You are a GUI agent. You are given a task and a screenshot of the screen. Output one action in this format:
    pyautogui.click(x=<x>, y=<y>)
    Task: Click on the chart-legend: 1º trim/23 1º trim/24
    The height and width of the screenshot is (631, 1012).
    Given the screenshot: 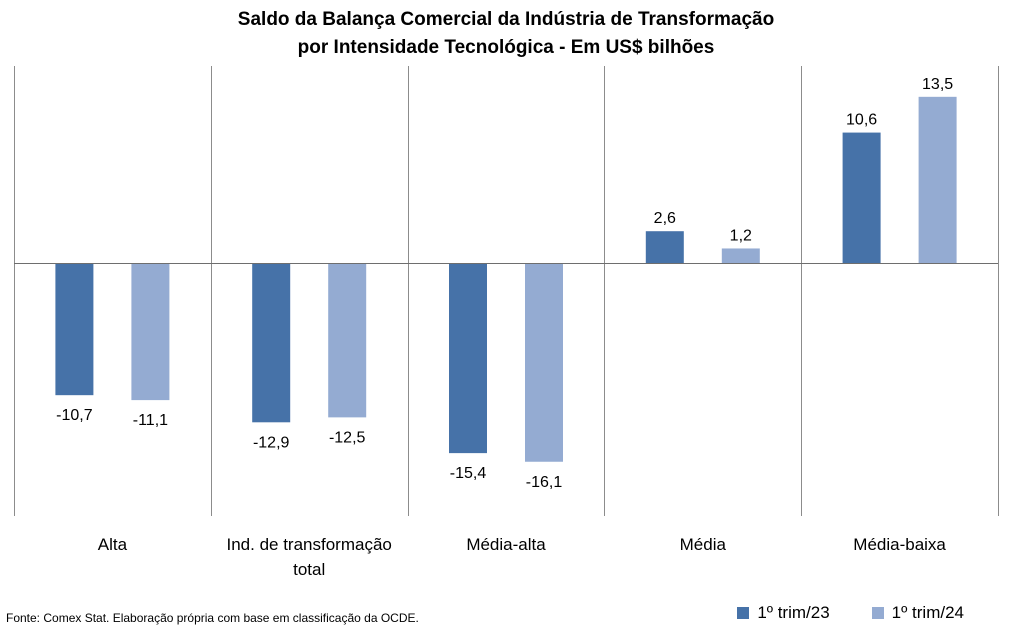 What is the action you would take?
    pyautogui.click(x=829, y=613)
    